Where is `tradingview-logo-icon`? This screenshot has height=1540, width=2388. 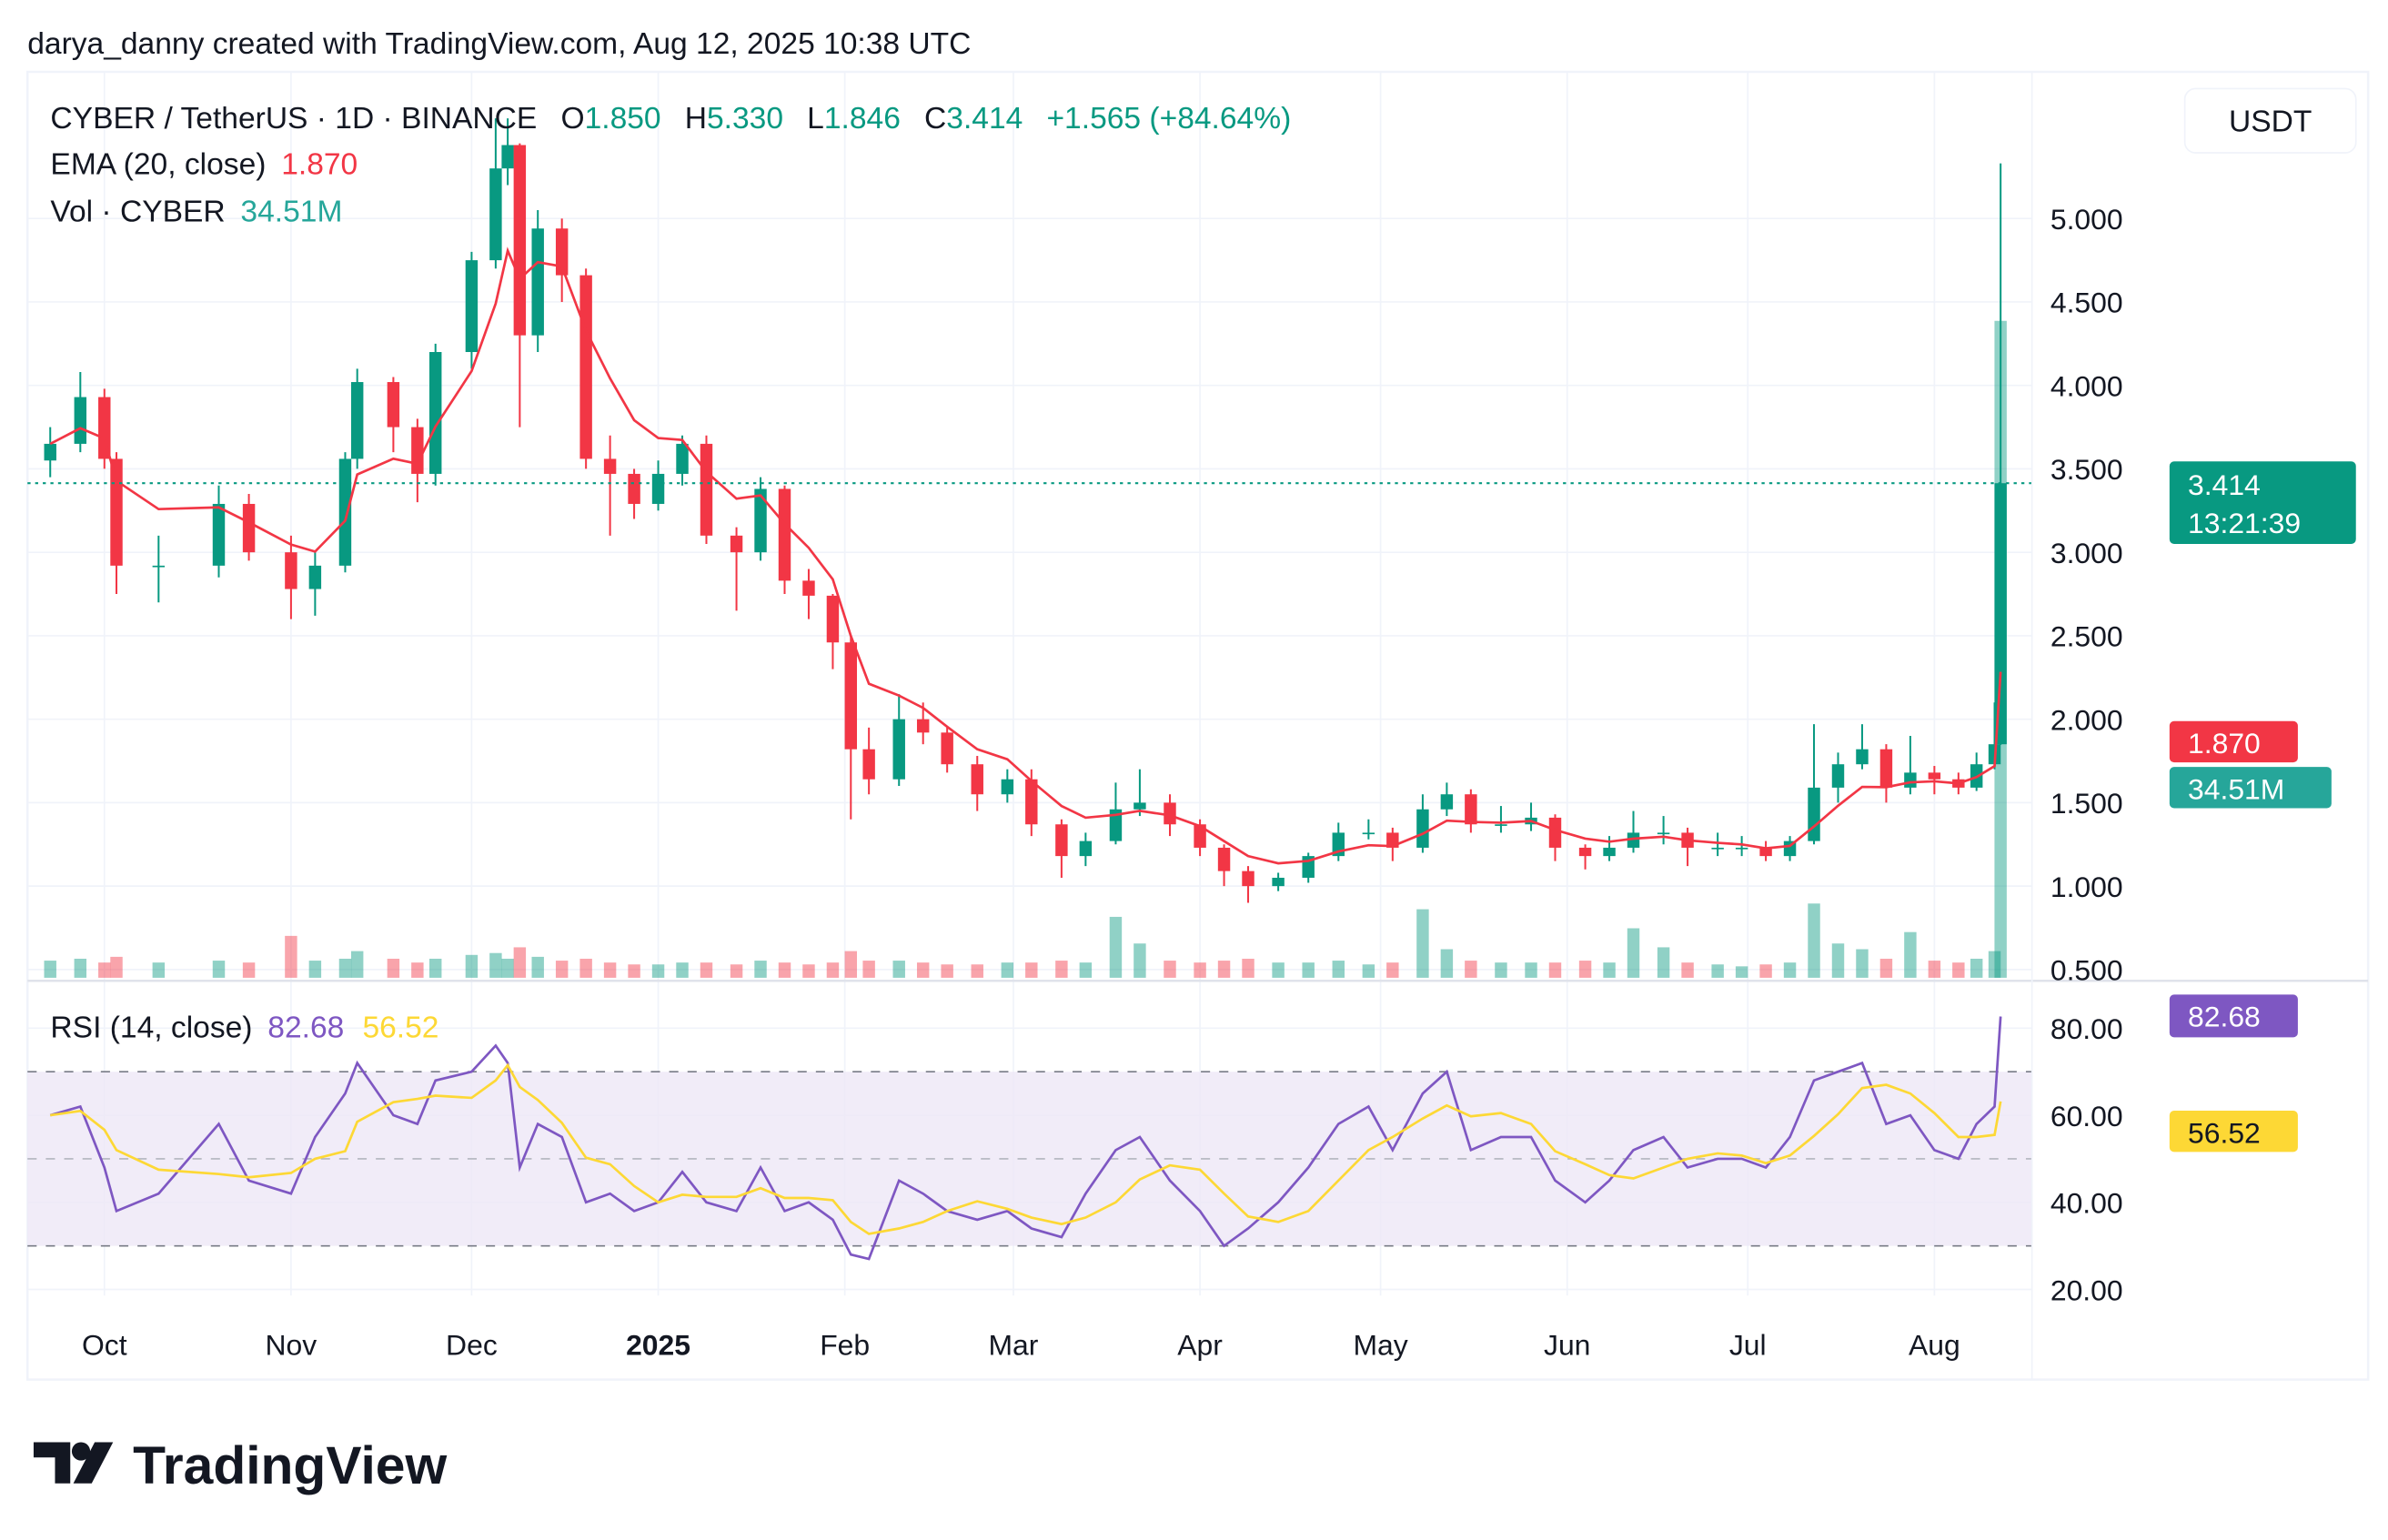
tradingview-logo-icon is located at coordinates (73, 1463).